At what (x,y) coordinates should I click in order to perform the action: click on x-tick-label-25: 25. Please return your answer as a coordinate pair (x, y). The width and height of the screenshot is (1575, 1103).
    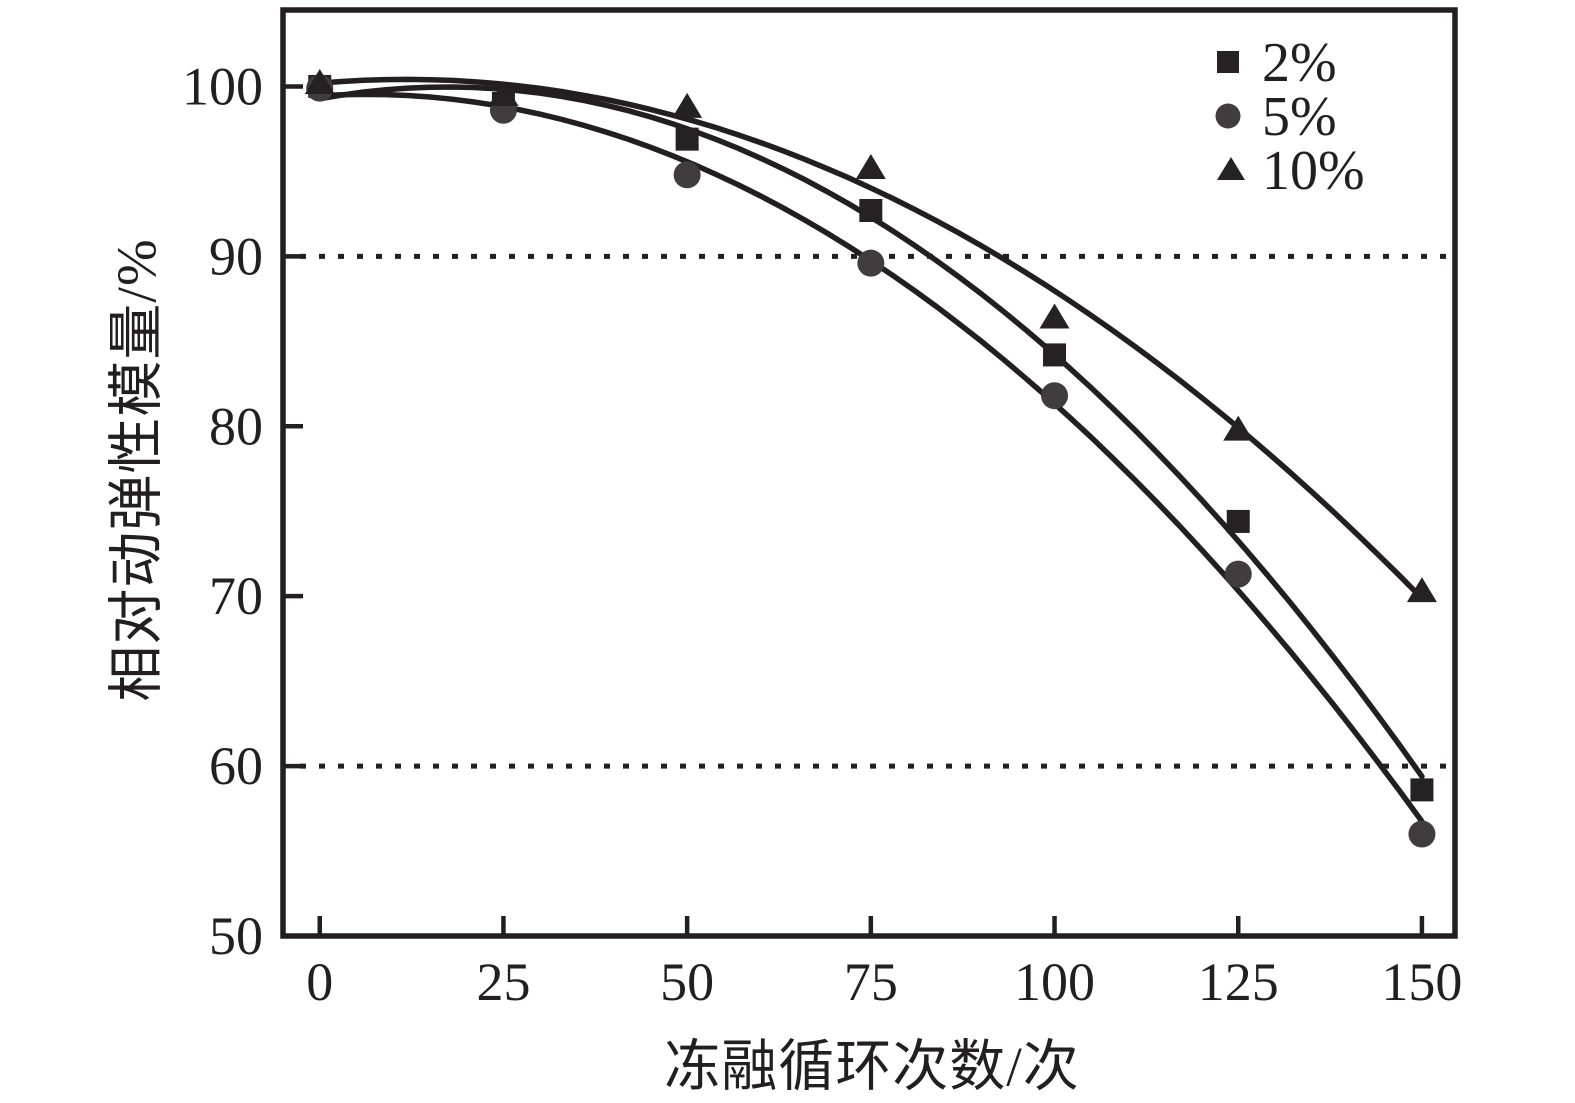
    Looking at the image, I should click on (503, 982).